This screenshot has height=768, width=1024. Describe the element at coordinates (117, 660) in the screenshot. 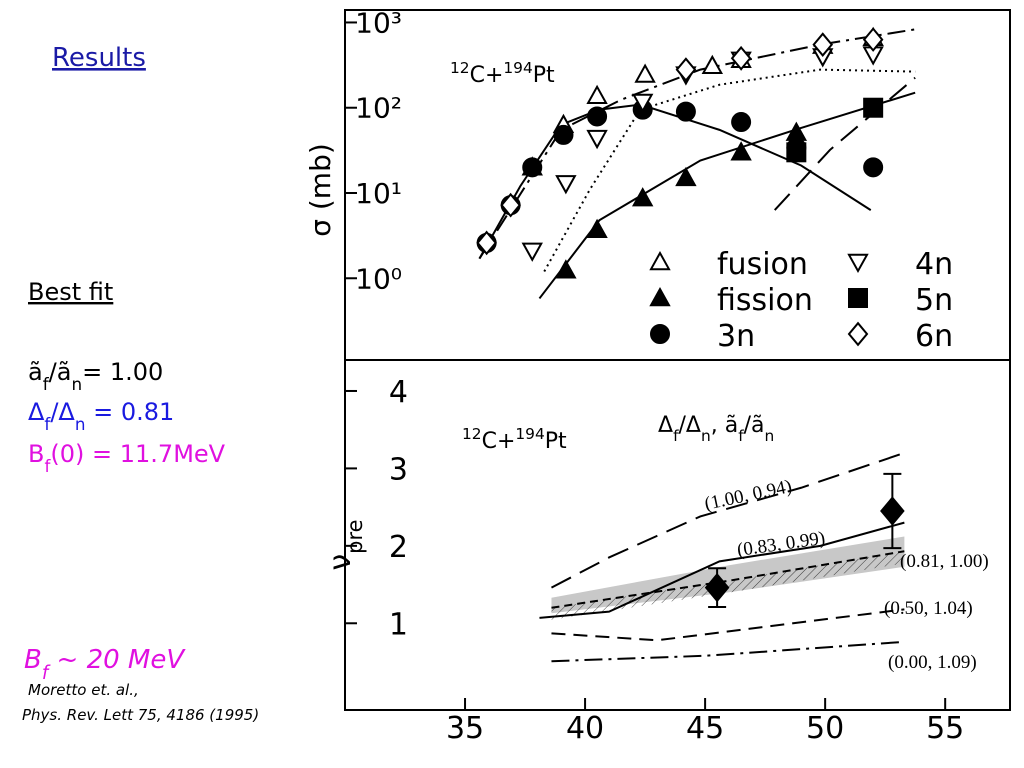

I see `barrier-estimate-part: ~ 20 MeV` at that location.